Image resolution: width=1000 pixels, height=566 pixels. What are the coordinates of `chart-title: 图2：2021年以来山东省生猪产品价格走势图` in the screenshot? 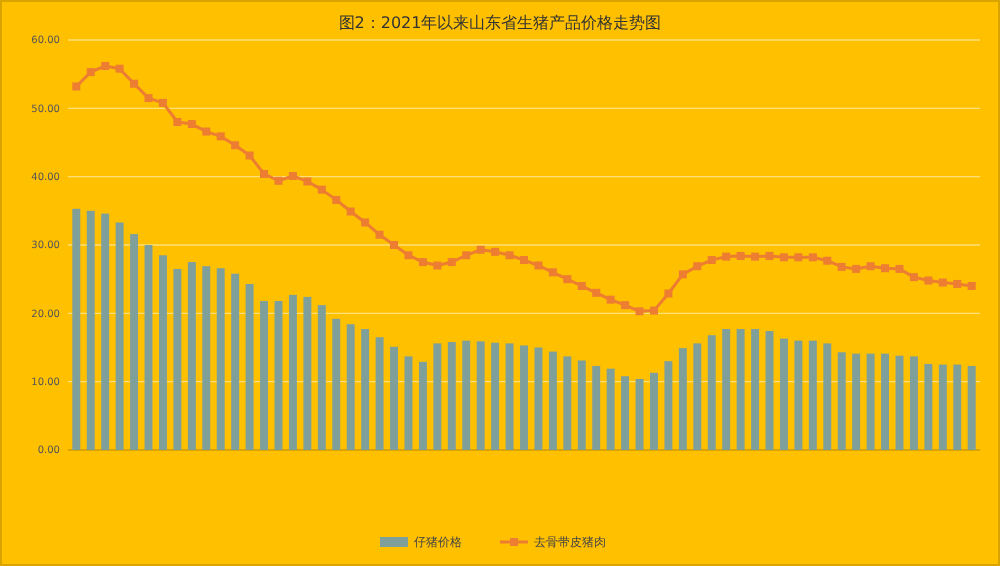 It's located at (500, 23).